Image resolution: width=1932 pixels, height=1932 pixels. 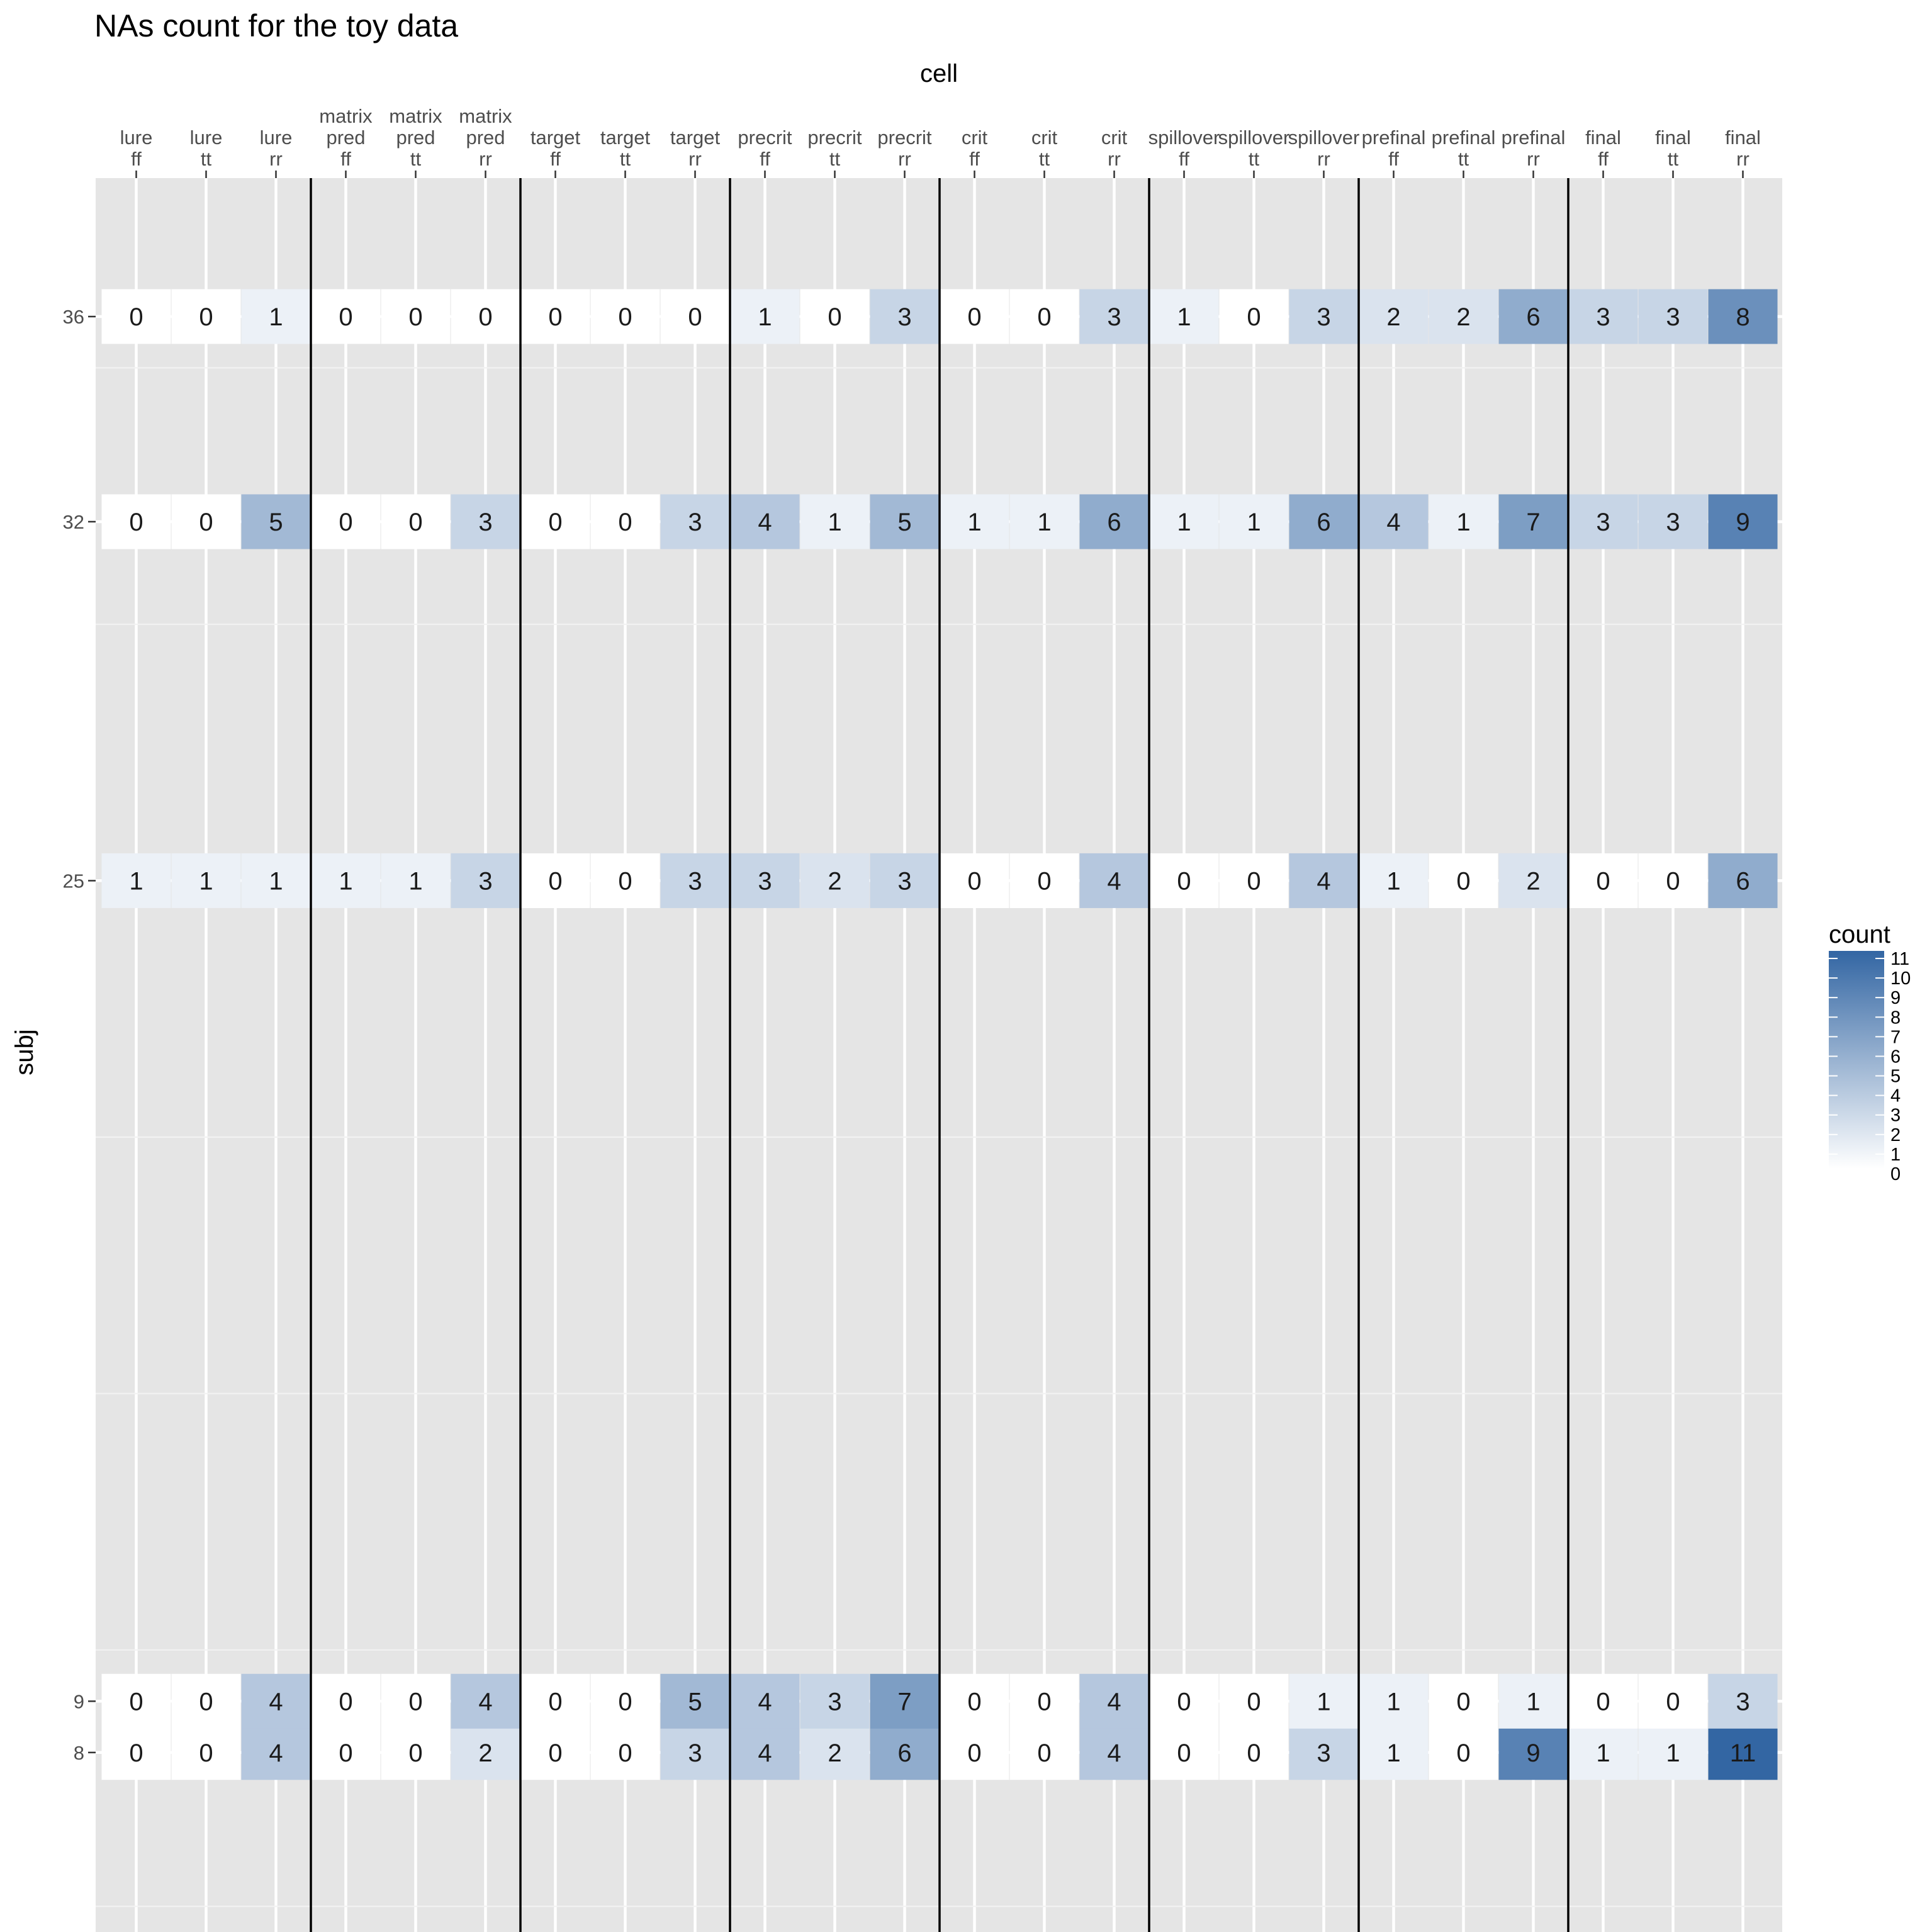 What do you see at coordinates (904, 137) in the screenshot?
I see `x-tick-label: precrit` at bounding box center [904, 137].